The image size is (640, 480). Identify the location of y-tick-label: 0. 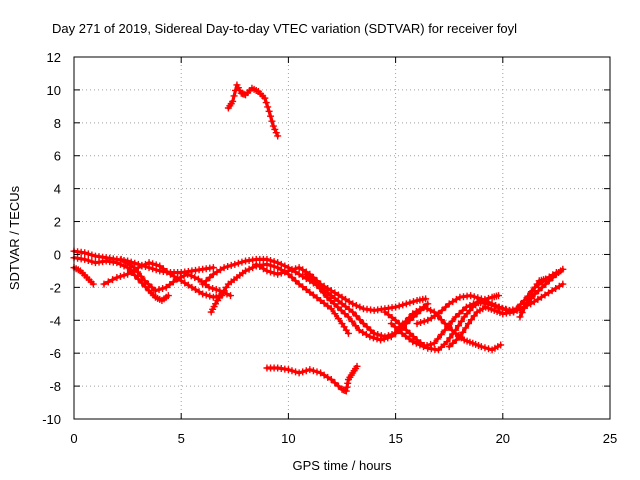
(57, 254).